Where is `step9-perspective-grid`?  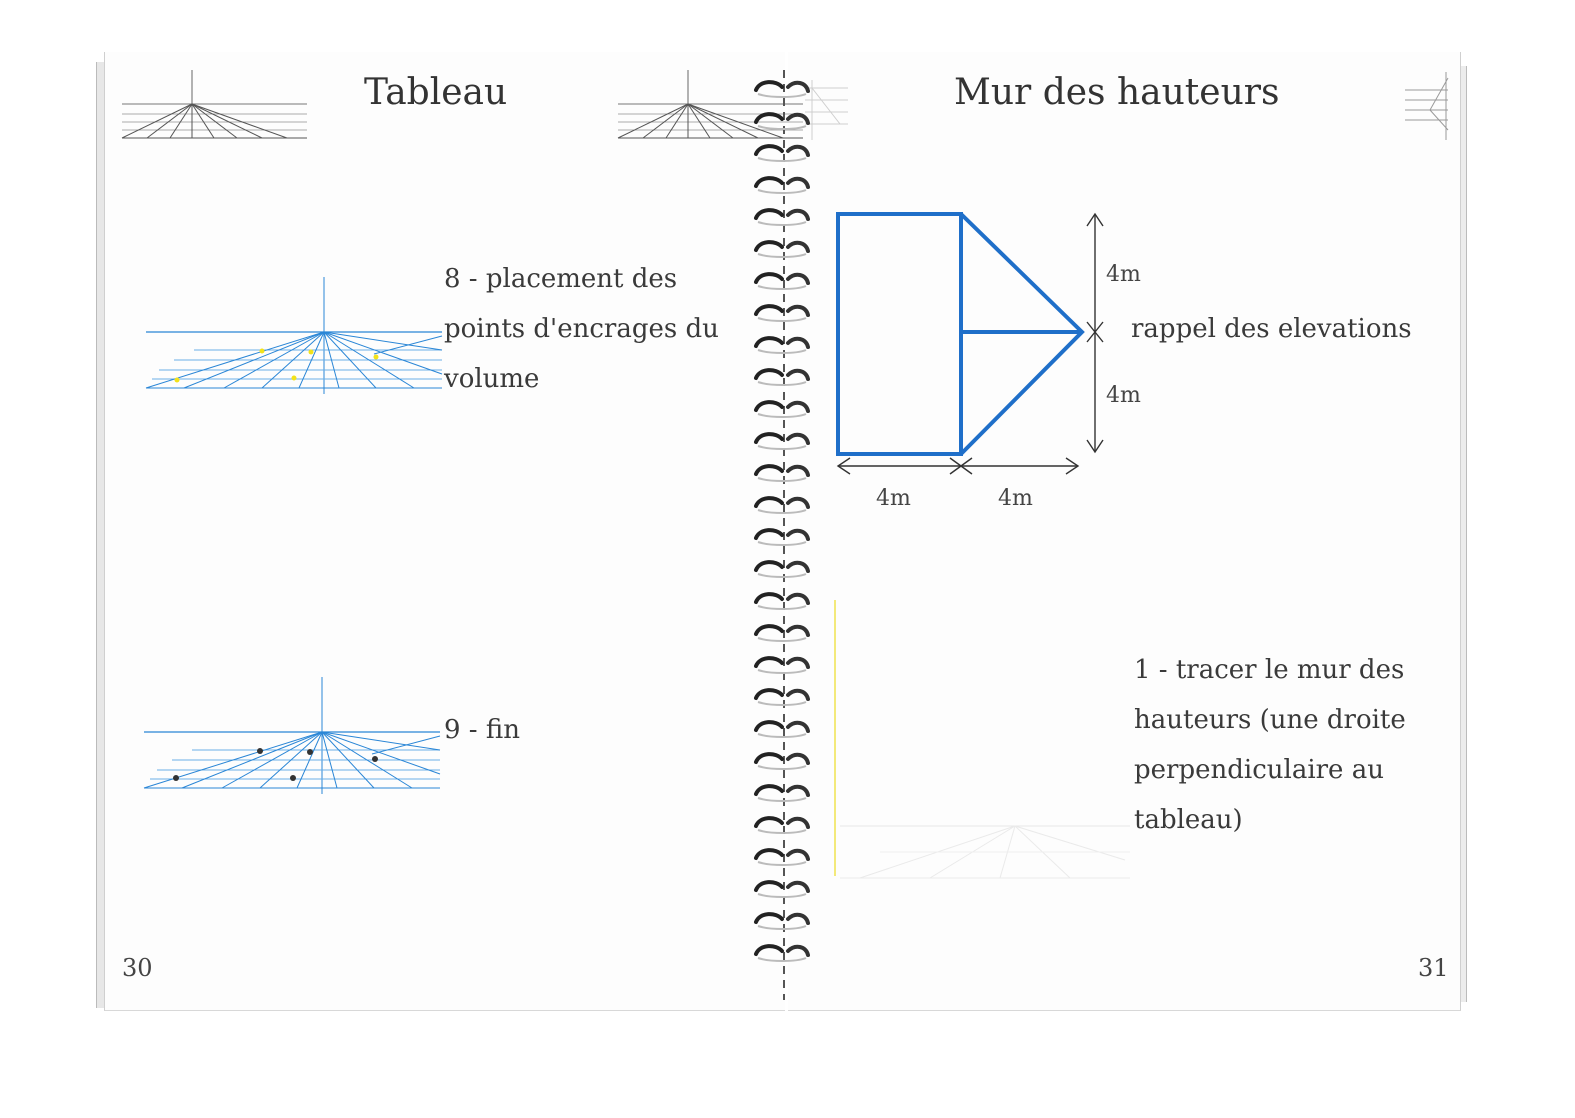
step9-perspective-grid is located at coordinates (292, 735).